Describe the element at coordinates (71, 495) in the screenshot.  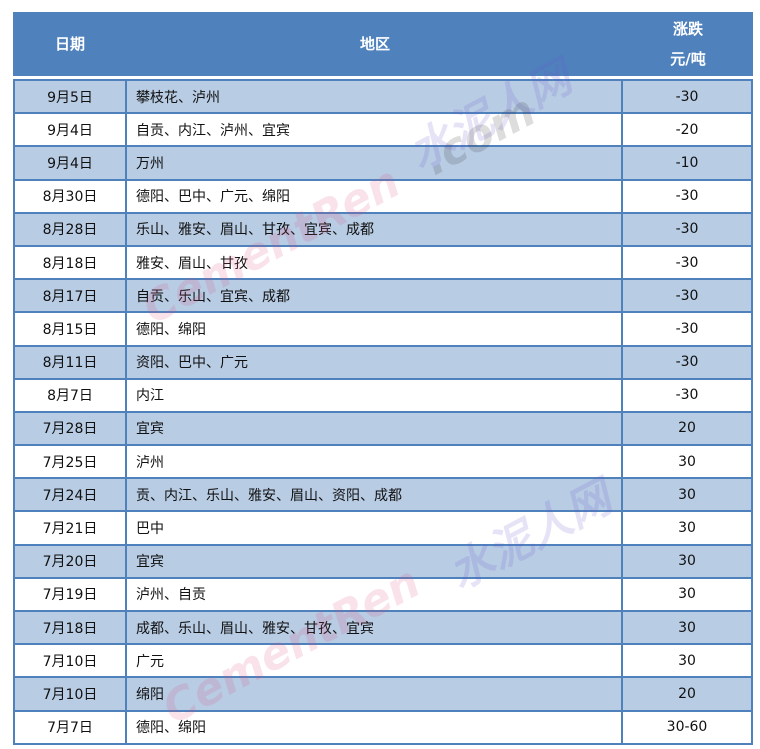
I see `date-cell: 7月24日` at that location.